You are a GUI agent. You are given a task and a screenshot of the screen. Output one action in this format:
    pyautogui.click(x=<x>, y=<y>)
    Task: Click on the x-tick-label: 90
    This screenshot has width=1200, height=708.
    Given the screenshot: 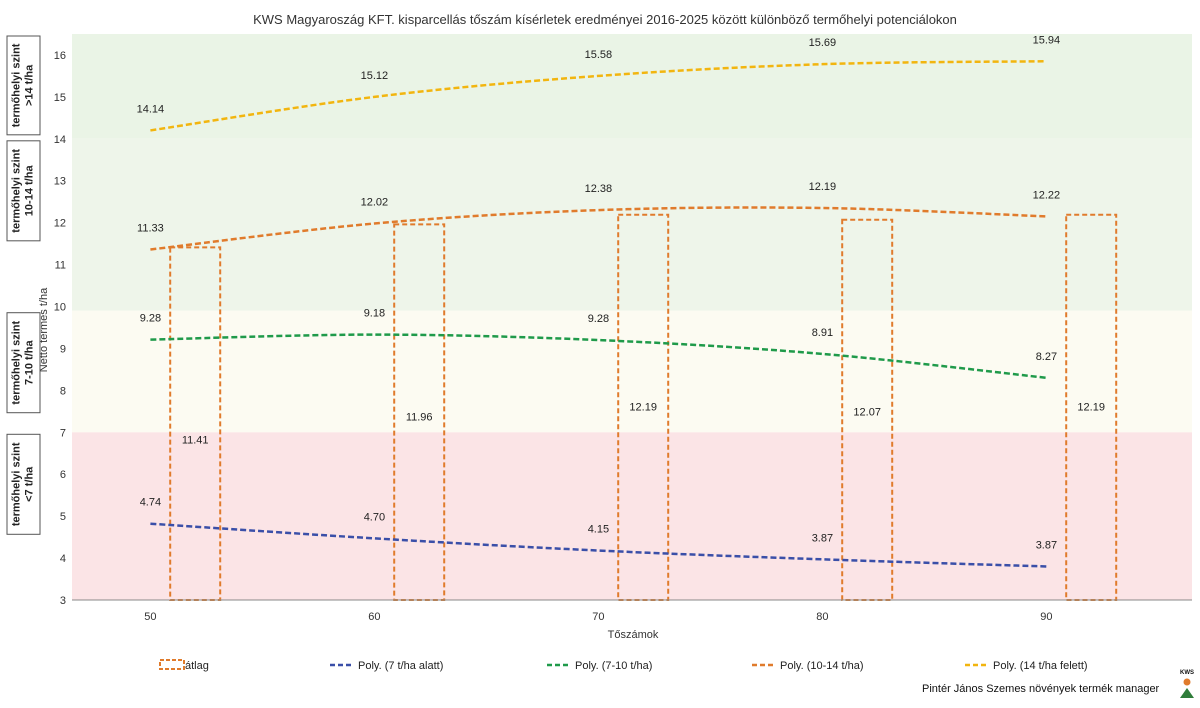 What is the action you would take?
    pyautogui.click(x=1046, y=617)
    